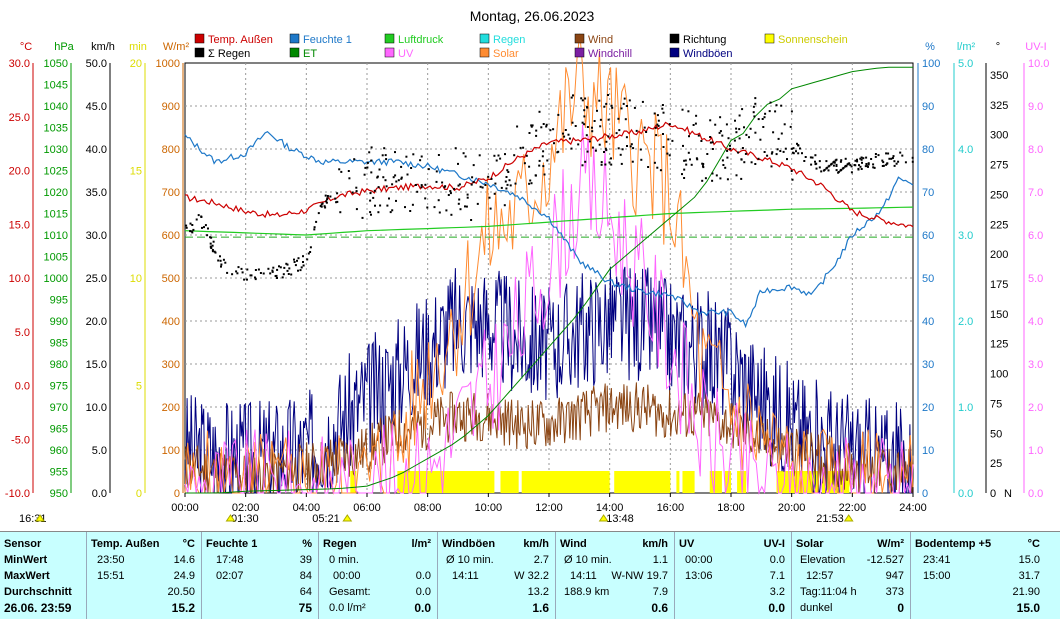 This screenshot has height=619, width=1060. Describe the element at coordinates (777, 592) in the screenshot. I see `uv-avg: 3.2` at that location.